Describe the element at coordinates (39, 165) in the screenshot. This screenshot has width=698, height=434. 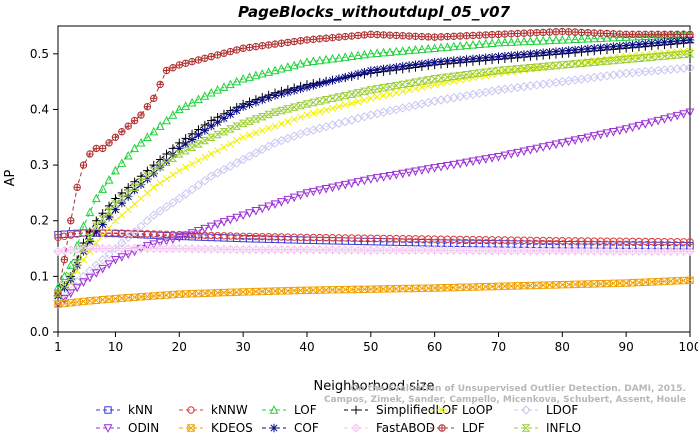
I see `y-tick-label: 0.3` at that location.